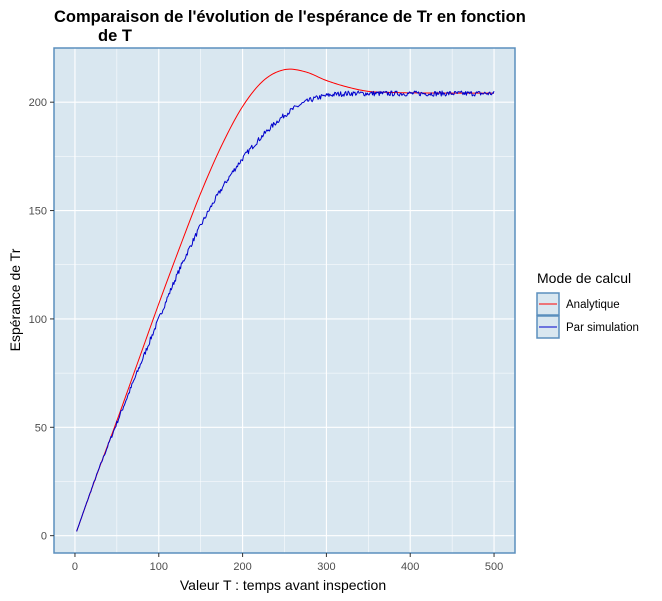  Describe the element at coordinates (115, 36) in the screenshot. I see `chart-title-line-2: de T` at that location.